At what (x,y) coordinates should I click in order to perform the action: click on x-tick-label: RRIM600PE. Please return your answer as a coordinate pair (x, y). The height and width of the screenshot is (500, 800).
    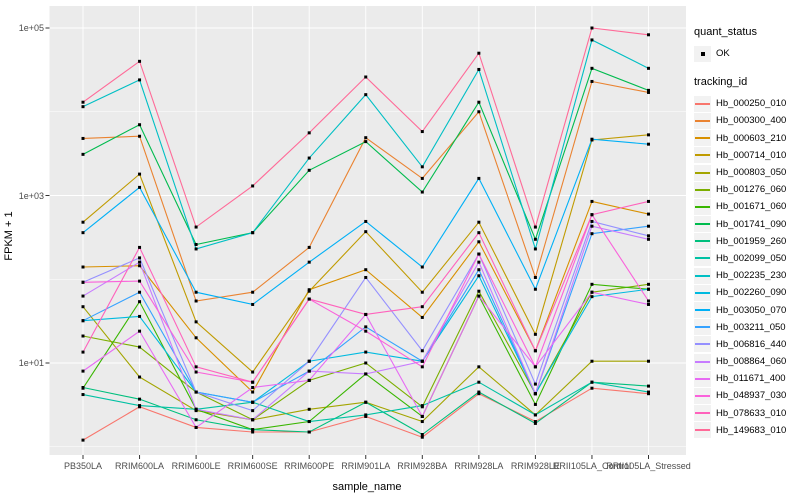
    Looking at the image, I should click on (309, 466).